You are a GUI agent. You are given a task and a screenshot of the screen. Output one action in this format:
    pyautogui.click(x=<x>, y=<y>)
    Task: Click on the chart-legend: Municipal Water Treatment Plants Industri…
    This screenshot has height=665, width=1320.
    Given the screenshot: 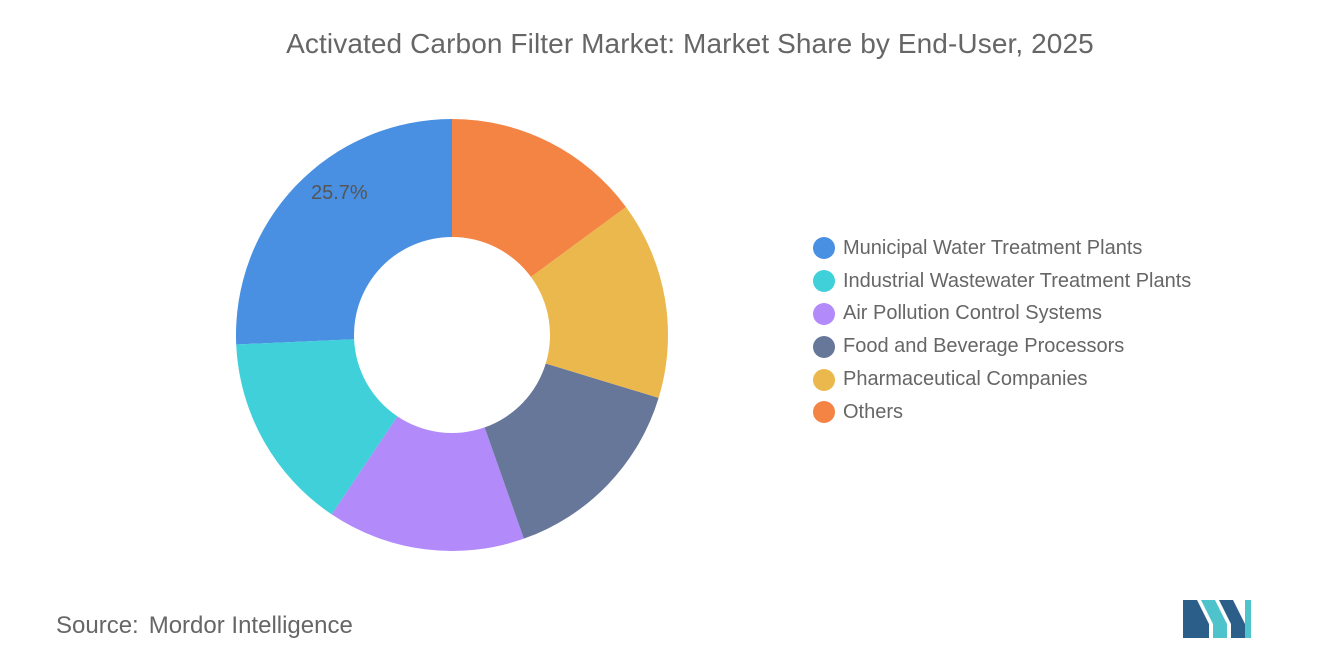 What is the action you would take?
    pyautogui.click(x=1002, y=330)
    